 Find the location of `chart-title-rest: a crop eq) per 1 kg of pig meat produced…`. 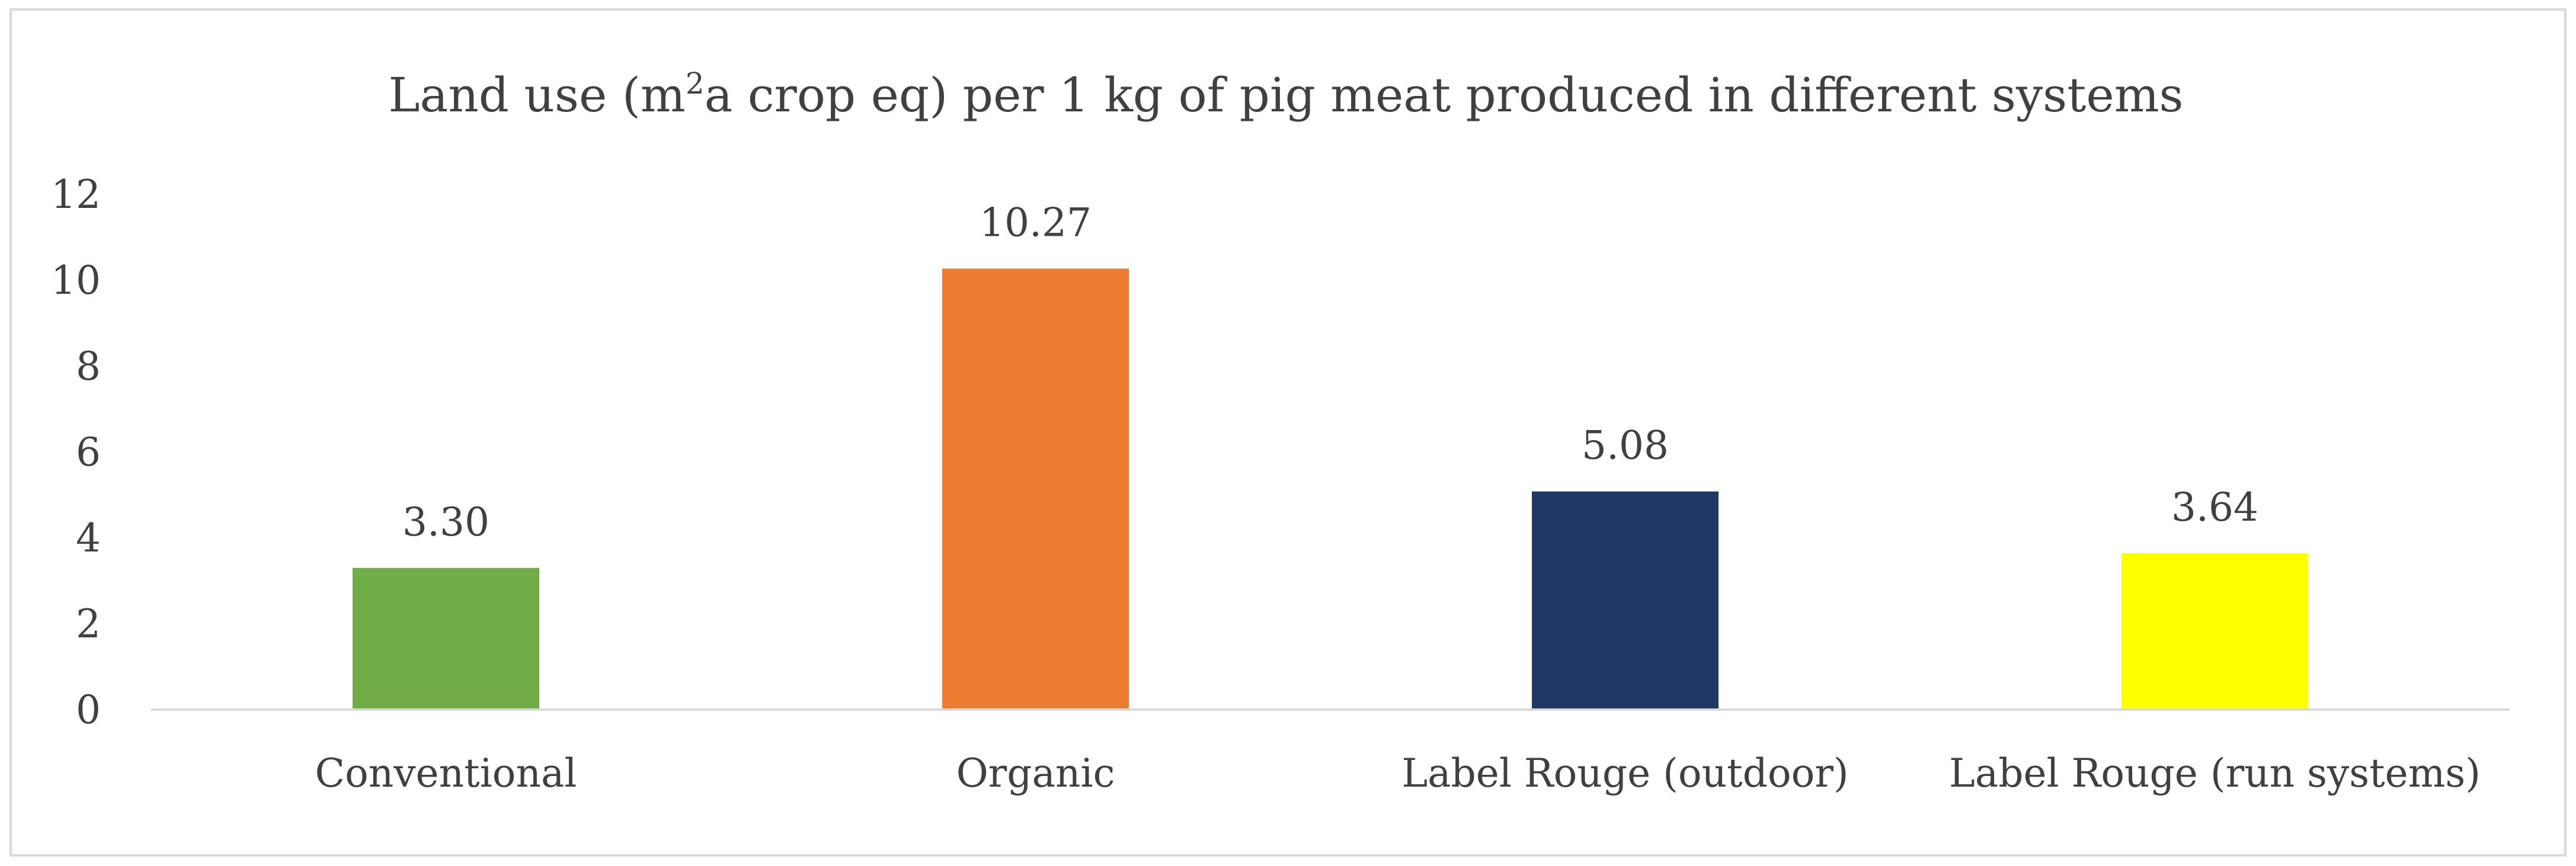

chart-title-rest: a crop eq) per 1 kg of pig meat produced… is located at coordinates (1444, 96).